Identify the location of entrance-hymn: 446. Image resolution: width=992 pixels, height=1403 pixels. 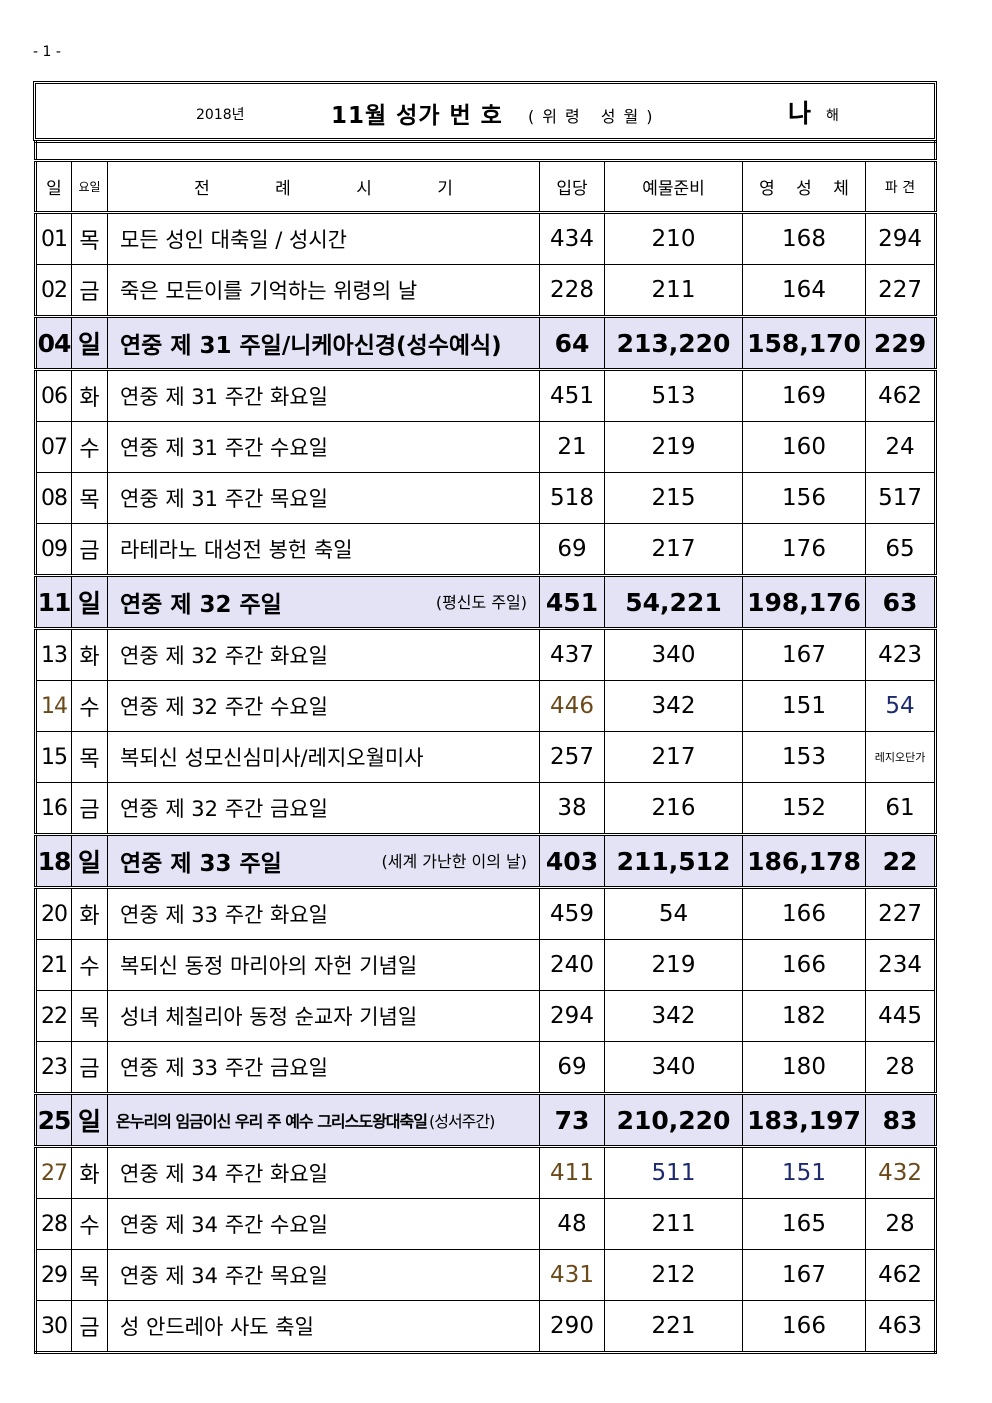
(572, 706).